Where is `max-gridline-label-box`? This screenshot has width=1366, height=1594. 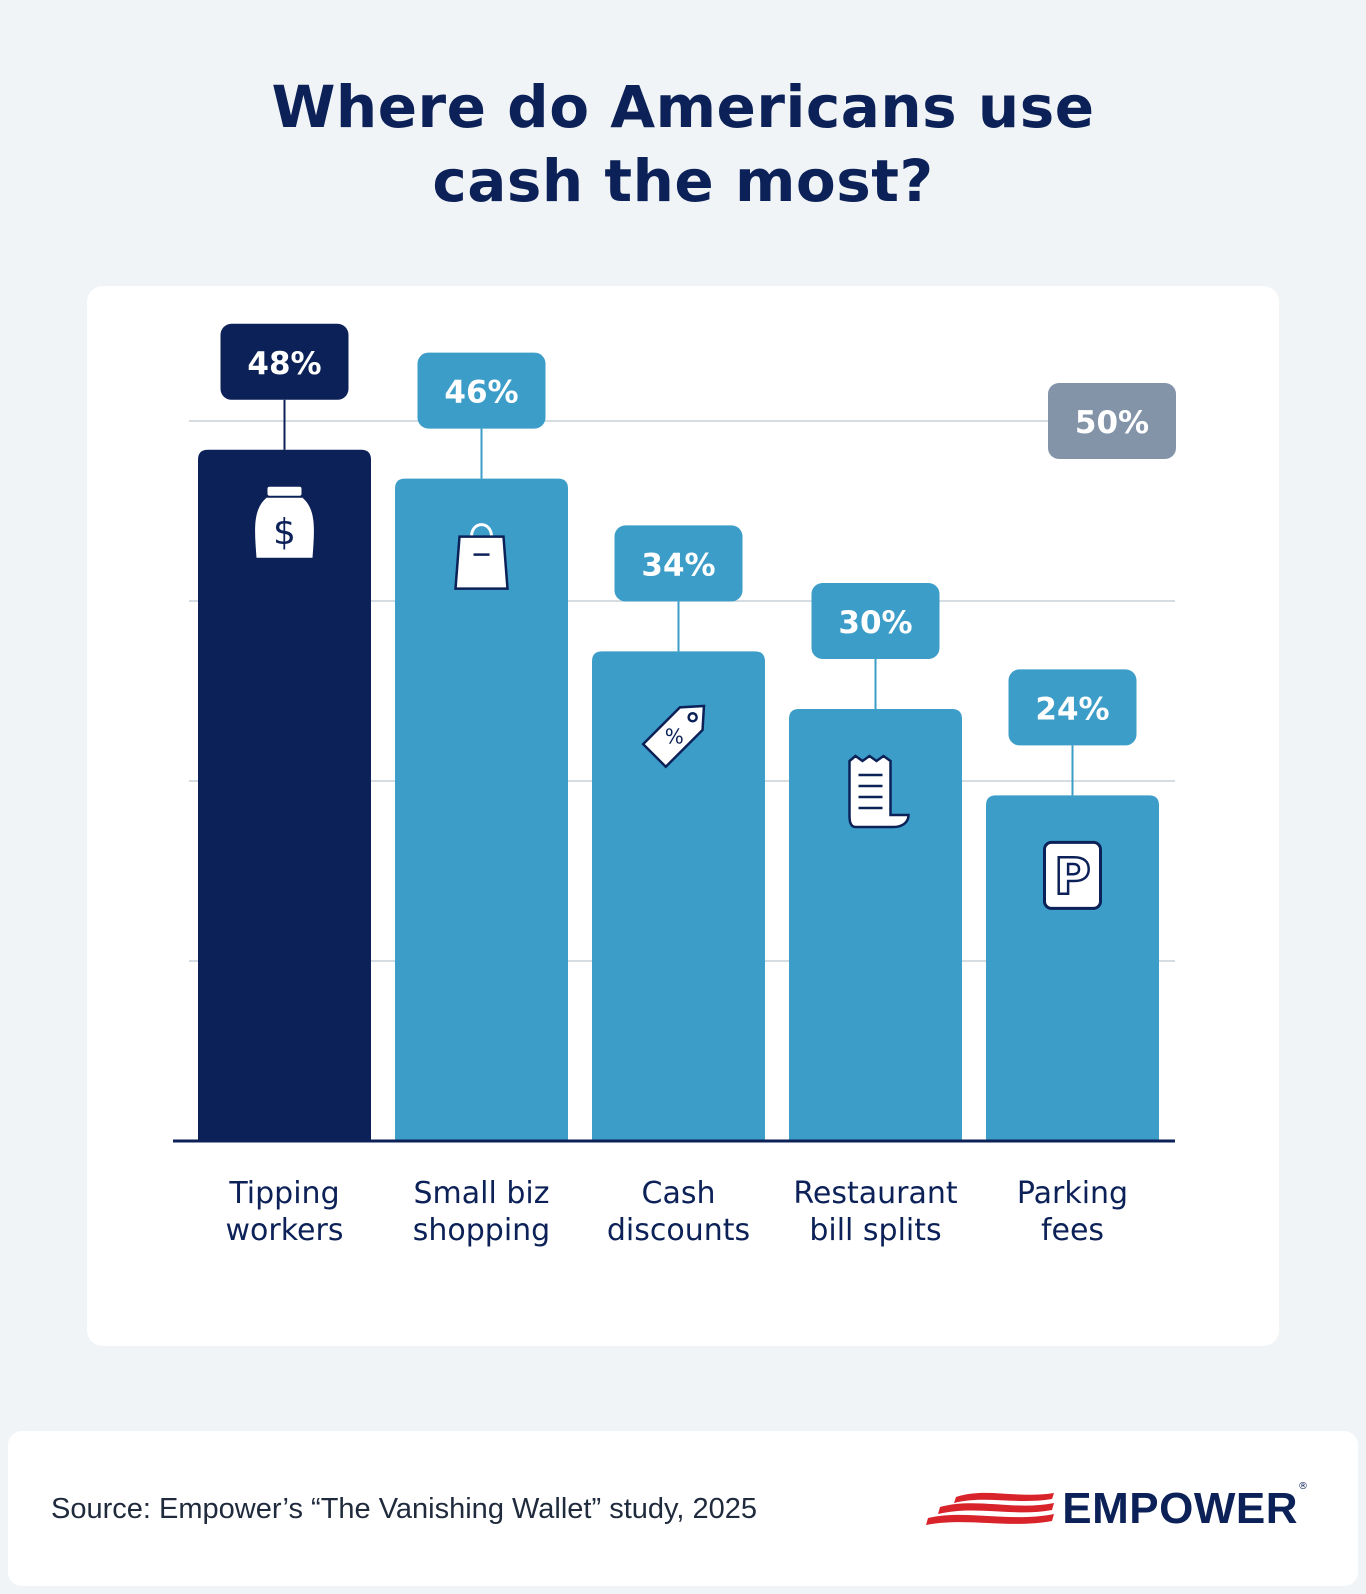 max-gridline-label-box is located at coordinates (1112, 421).